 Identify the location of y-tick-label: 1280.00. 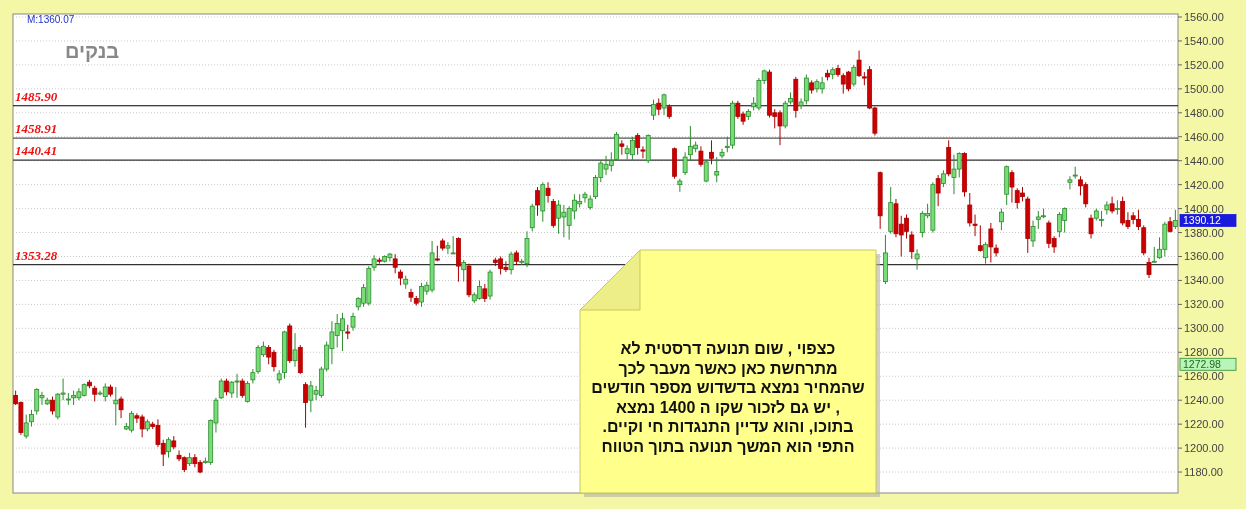
(1204, 352).